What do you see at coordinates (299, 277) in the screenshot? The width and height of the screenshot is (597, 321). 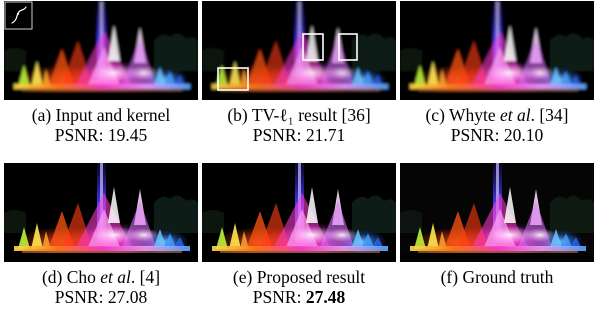 I see `caption-e: (e) Proposed result` at bounding box center [299, 277].